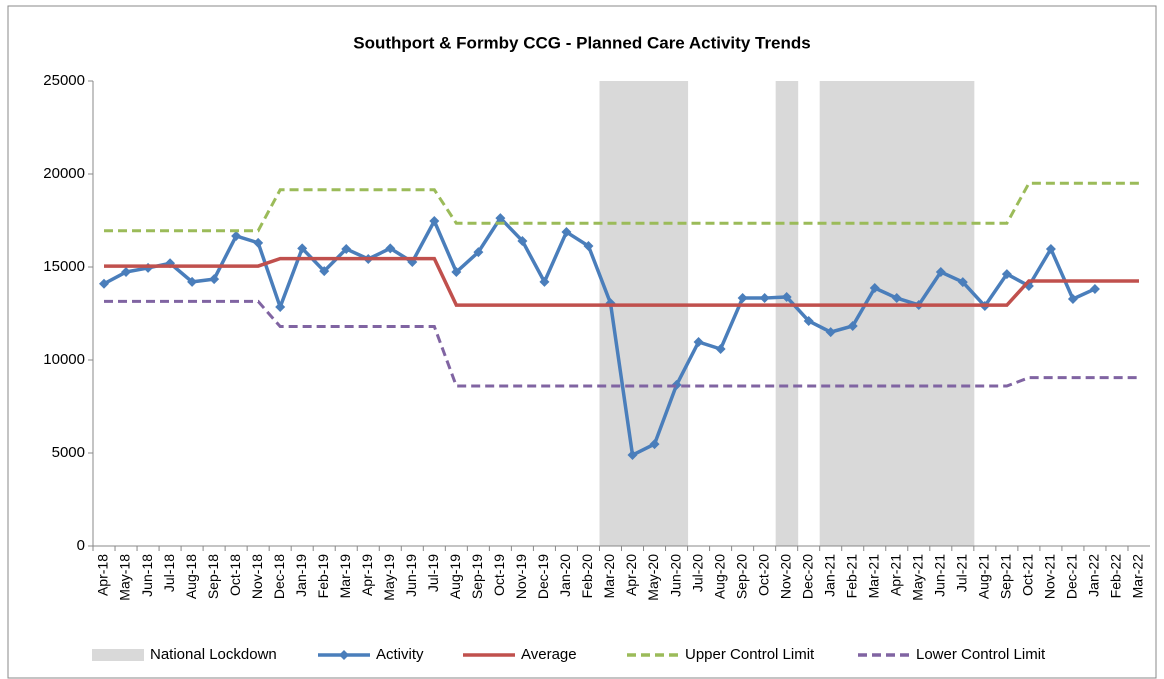  What do you see at coordinates (1006, 576) in the screenshot?
I see `x-tick-label: Sep-21` at bounding box center [1006, 576].